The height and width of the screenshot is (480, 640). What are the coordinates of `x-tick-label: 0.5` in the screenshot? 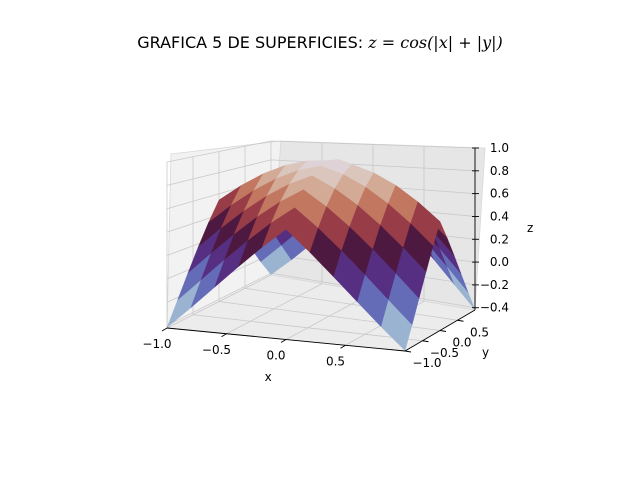 It's located at (335, 361).